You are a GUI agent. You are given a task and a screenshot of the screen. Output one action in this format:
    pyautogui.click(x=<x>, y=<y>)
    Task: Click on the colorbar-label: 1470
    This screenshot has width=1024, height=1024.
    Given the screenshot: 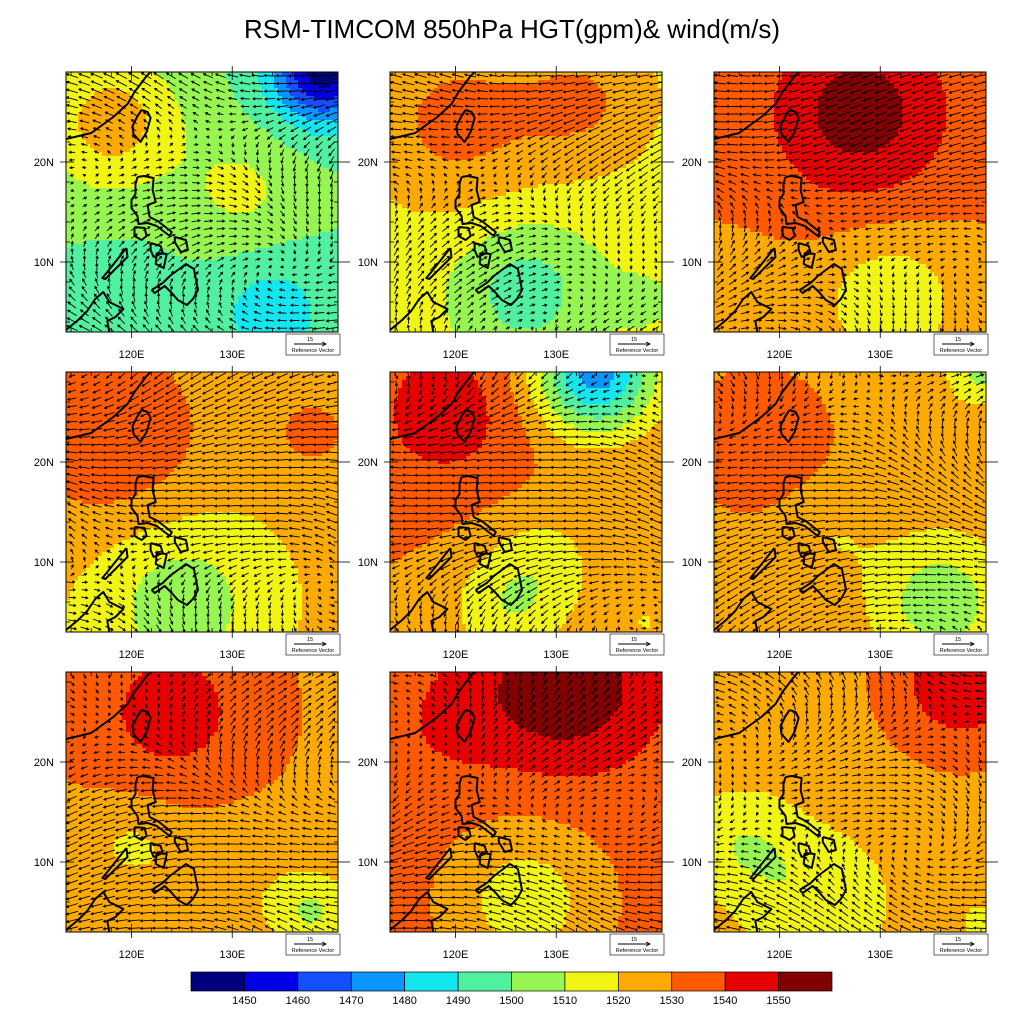 What is the action you would take?
    pyautogui.click(x=351, y=1001)
    